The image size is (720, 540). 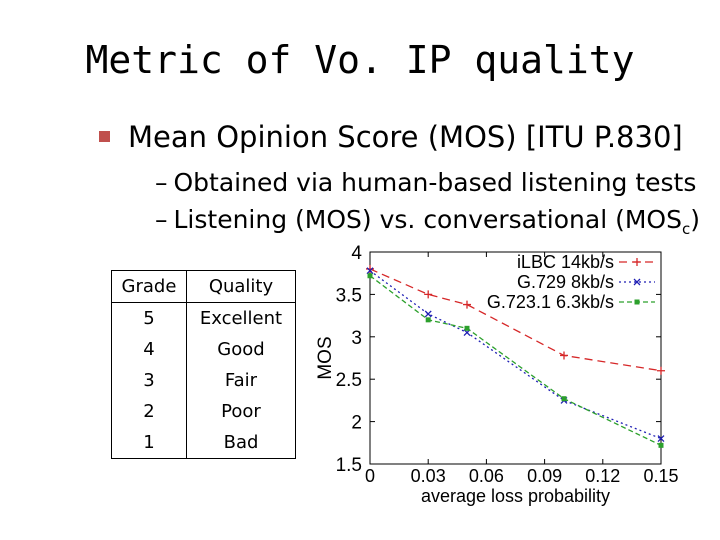 I want to click on bullet-square-icon, so click(x=104, y=136).